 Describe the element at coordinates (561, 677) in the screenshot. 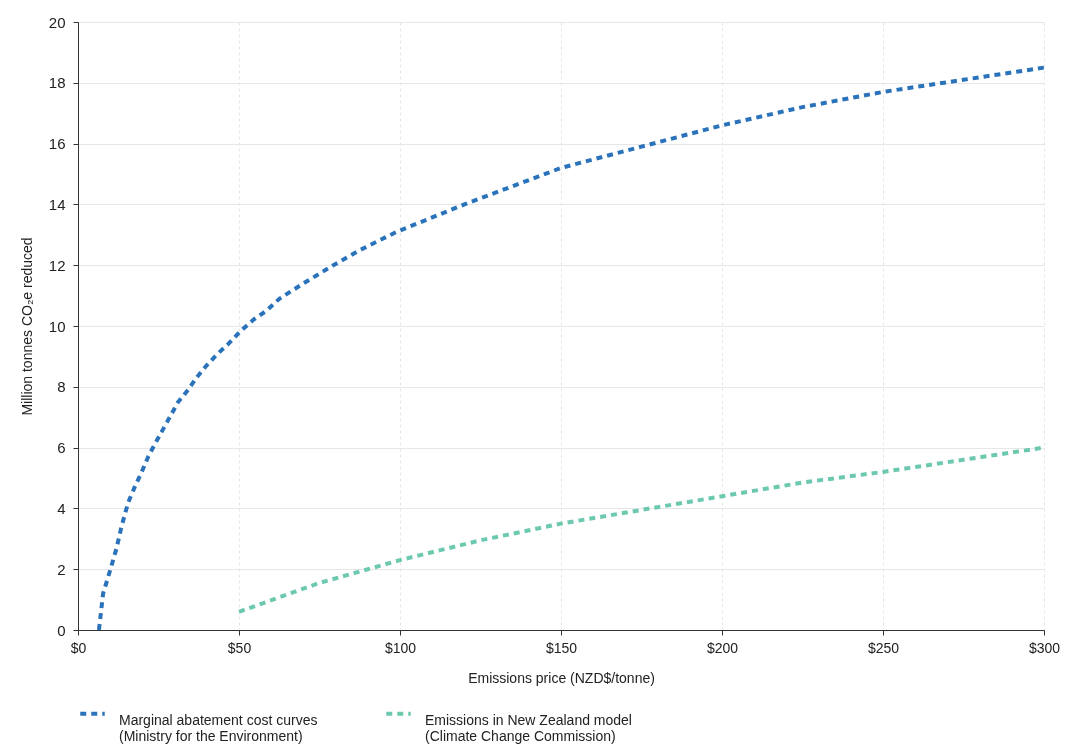

I see `x-axis-title: Emissions price (NZD$/tonne)` at that location.